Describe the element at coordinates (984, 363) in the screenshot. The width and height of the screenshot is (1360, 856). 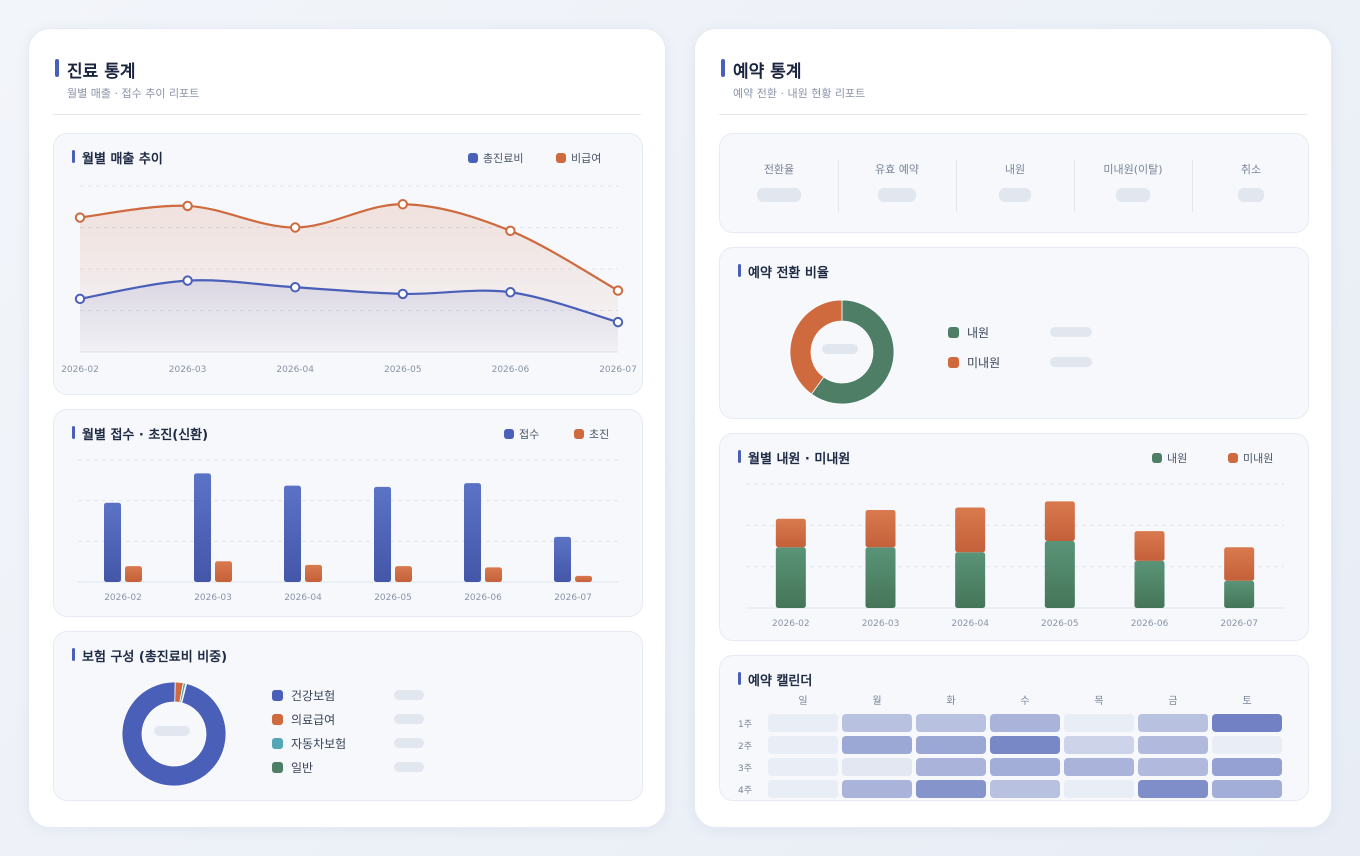
I see `legend-label: 미내원` at that location.